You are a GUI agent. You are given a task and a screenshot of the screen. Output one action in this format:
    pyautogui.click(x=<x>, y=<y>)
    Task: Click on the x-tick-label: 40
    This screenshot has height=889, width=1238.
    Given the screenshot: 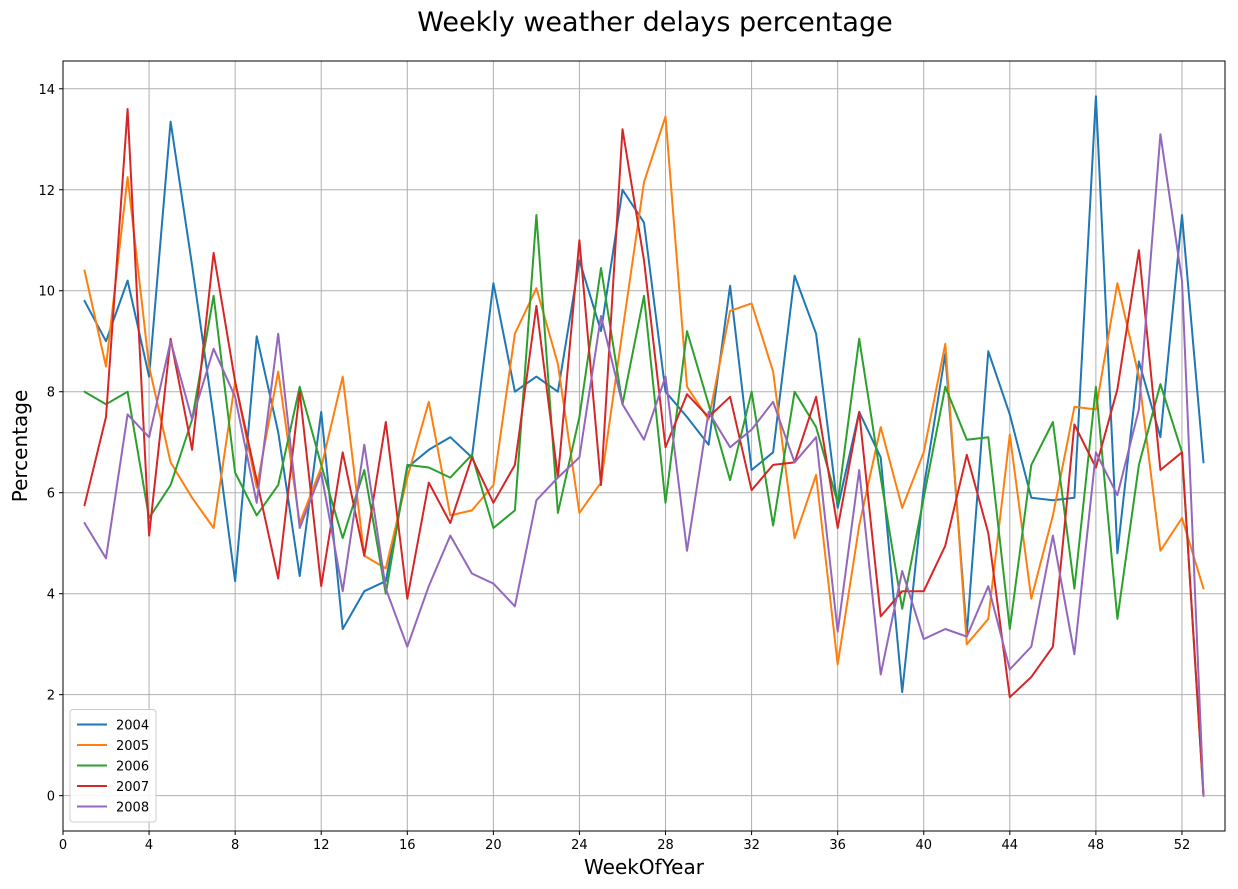 What is the action you would take?
    pyautogui.click(x=923, y=845)
    